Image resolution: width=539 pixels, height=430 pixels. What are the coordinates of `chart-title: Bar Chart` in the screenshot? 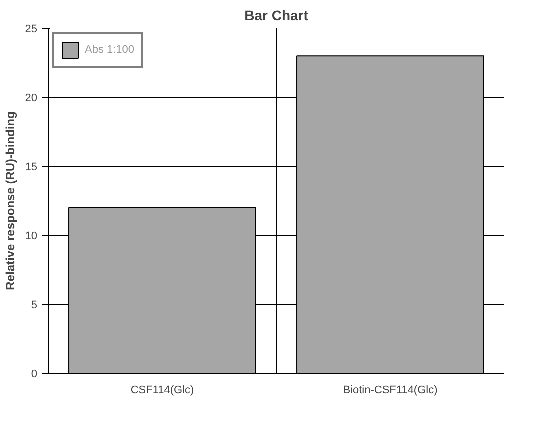 It's located at (276, 16).